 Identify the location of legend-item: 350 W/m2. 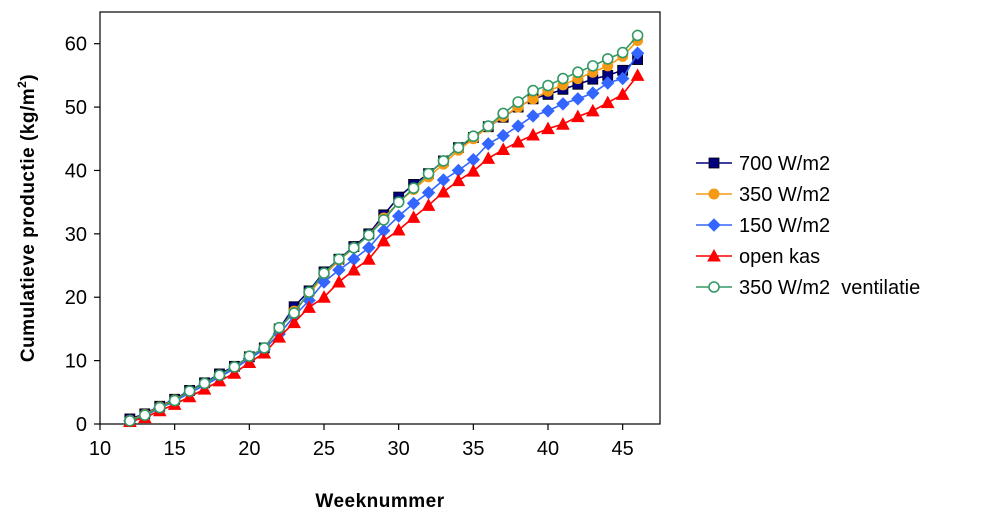
(763, 195).